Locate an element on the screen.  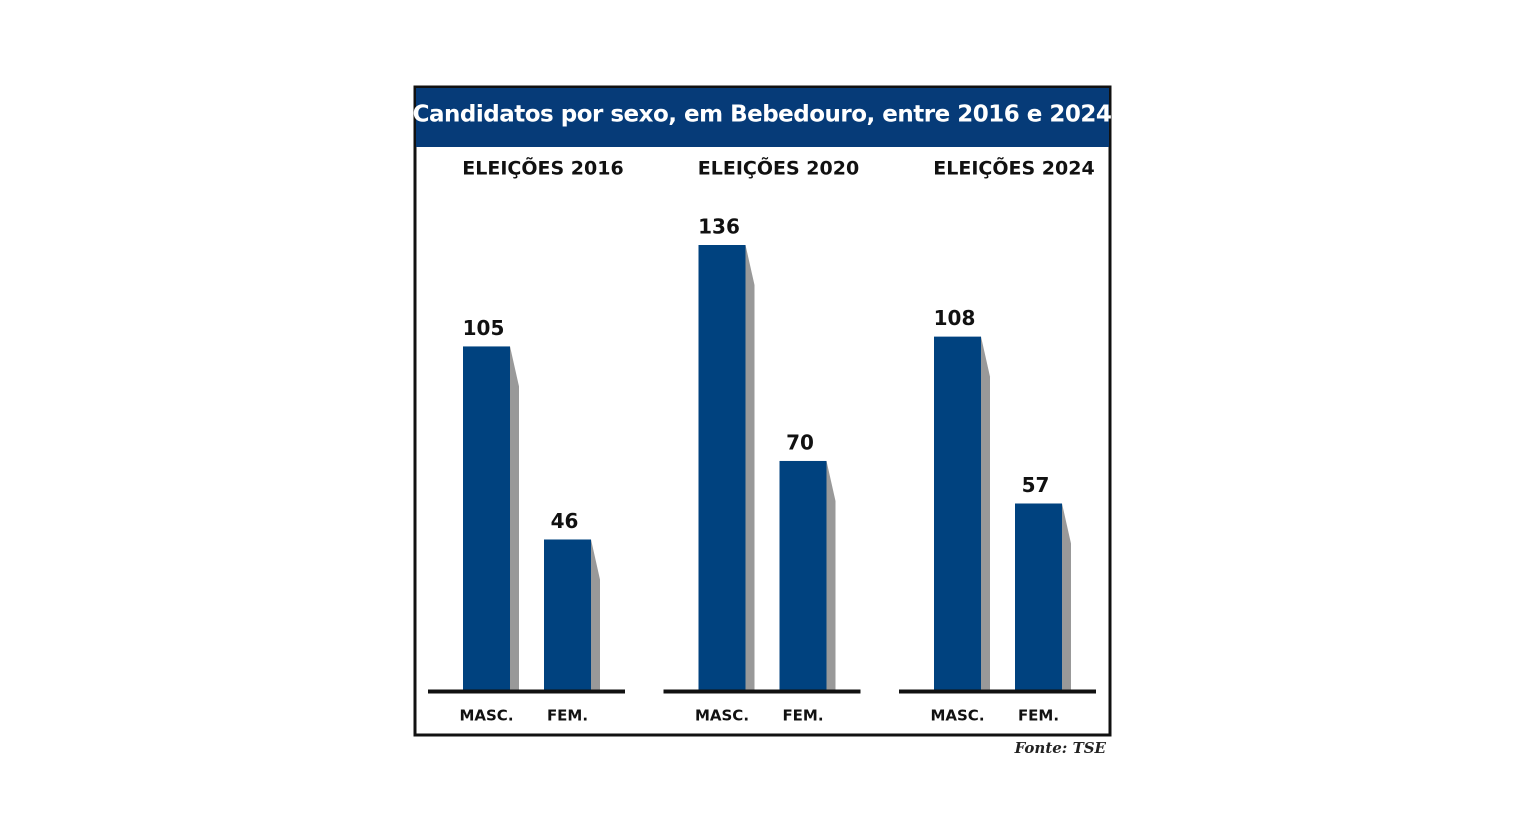
value-label: 136 is located at coordinates (719, 227).